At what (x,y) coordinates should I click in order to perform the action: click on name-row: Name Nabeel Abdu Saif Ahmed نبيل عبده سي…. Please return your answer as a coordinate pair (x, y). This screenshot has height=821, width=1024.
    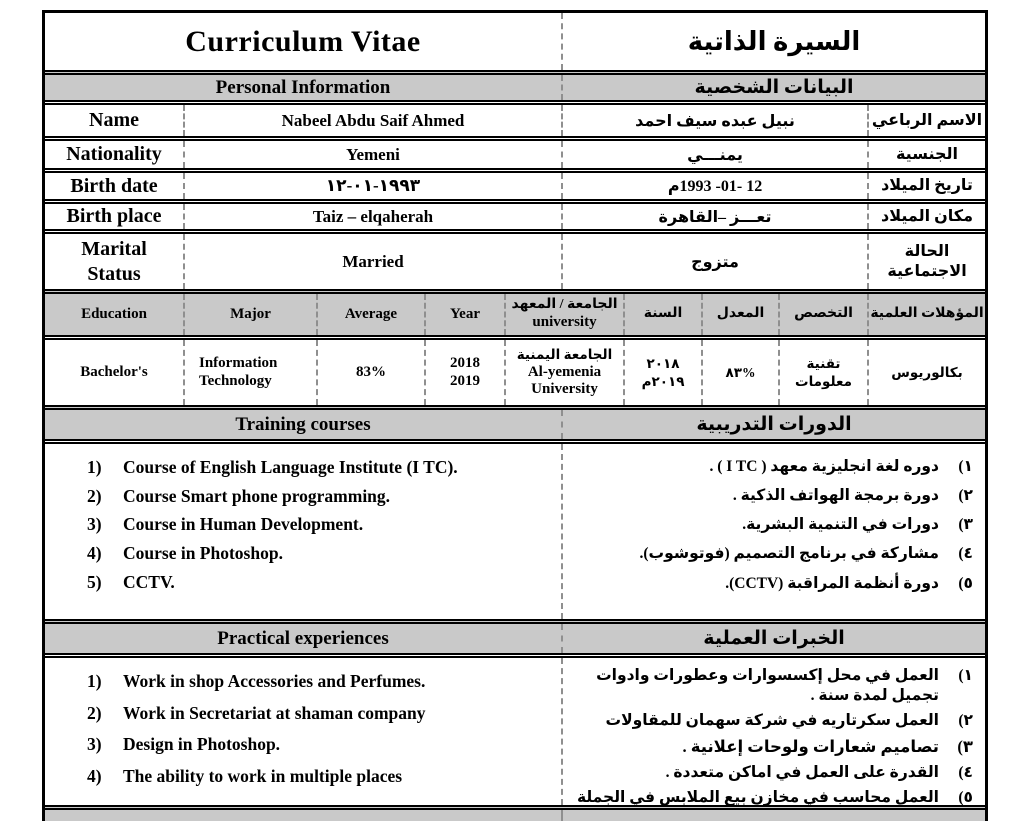
    Looking at the image, I should click on (515, 118).